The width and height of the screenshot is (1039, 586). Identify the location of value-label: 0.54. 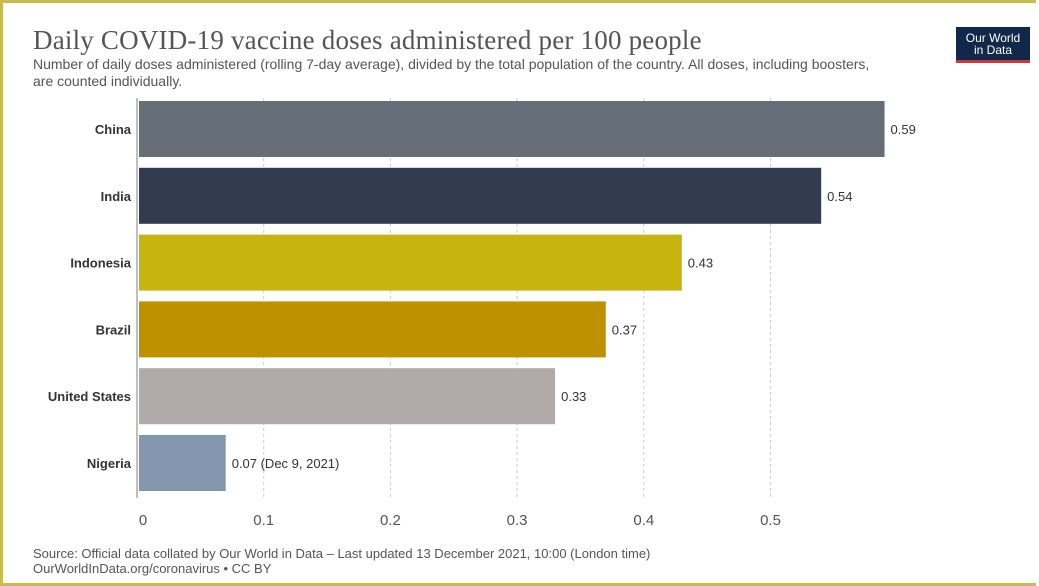
(839, 196).